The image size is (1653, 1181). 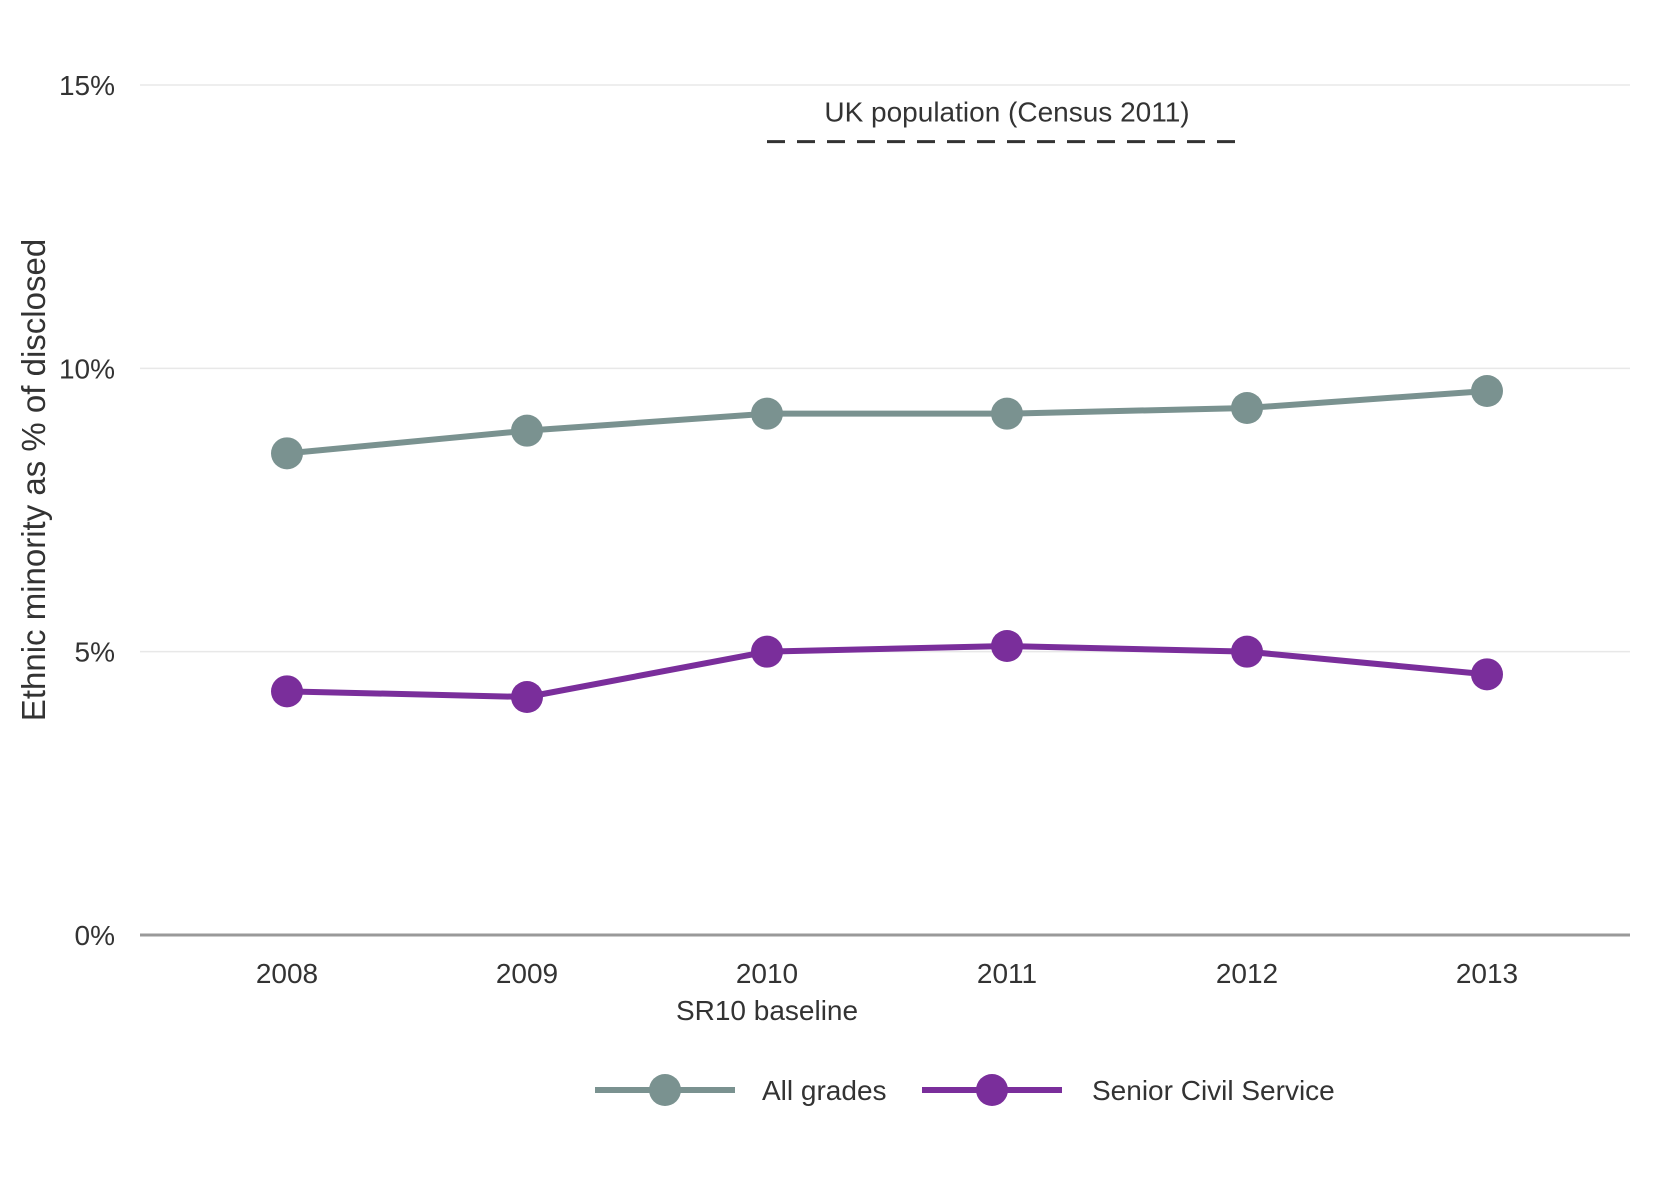 What do you see at coordinates (741, 1090) in the screenshot?
I see `legend-item: All grades` at bounding box center [741, 1090].